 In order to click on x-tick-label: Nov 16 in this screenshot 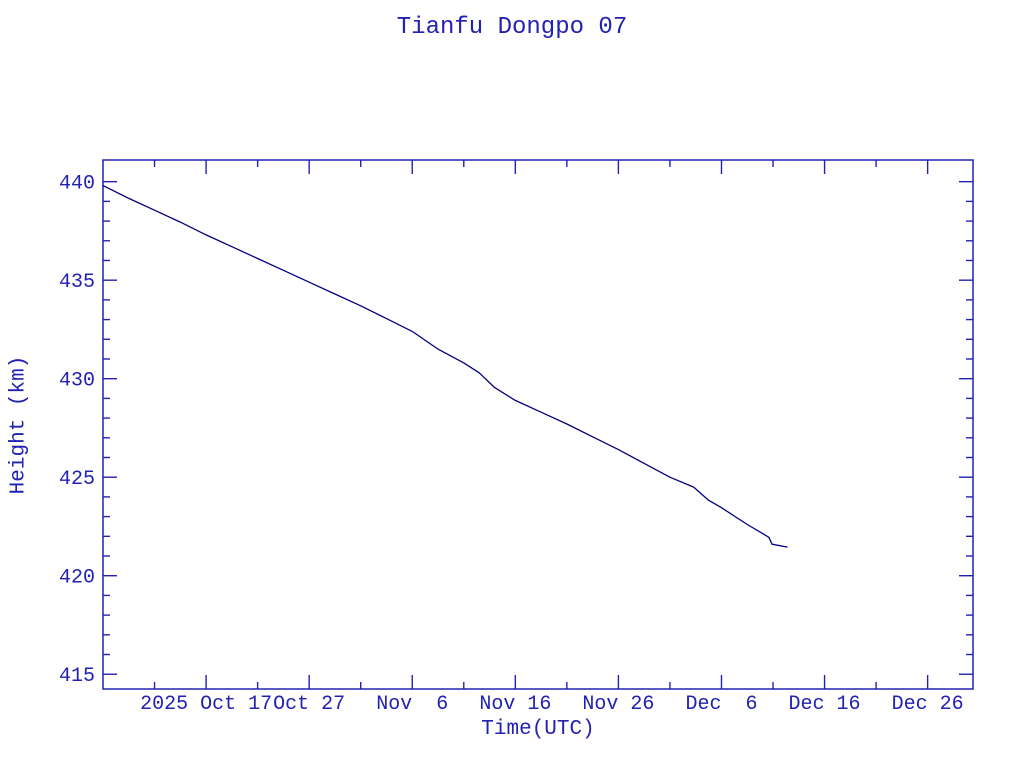, I will do `click(515, 704)`.